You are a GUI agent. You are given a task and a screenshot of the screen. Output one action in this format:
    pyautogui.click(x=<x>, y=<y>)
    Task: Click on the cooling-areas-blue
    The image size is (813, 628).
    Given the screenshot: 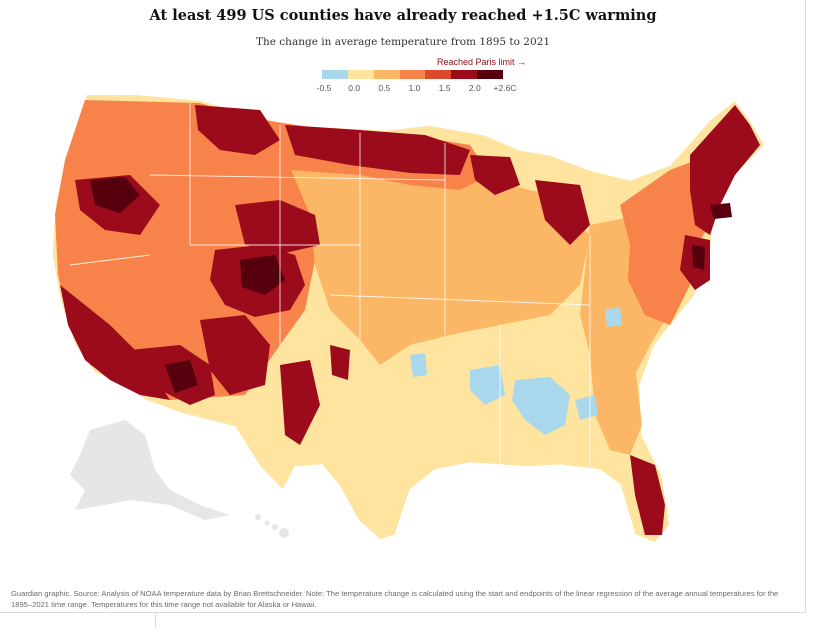 What is the action you would take?
    pyautogui.click(x=516, y=371)
    